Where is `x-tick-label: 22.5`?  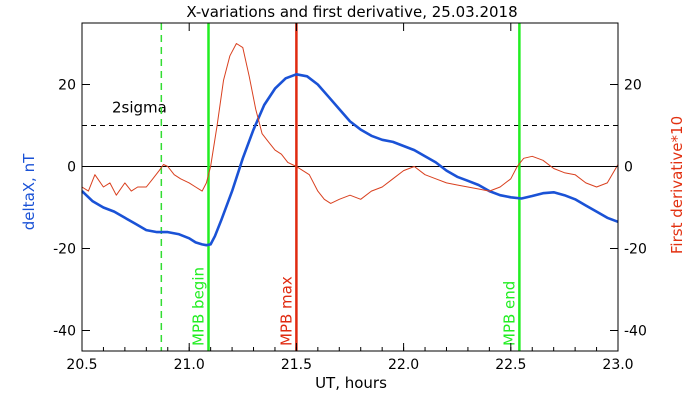
x-tick-label: 22.5 is located at coordinates (510, 365).